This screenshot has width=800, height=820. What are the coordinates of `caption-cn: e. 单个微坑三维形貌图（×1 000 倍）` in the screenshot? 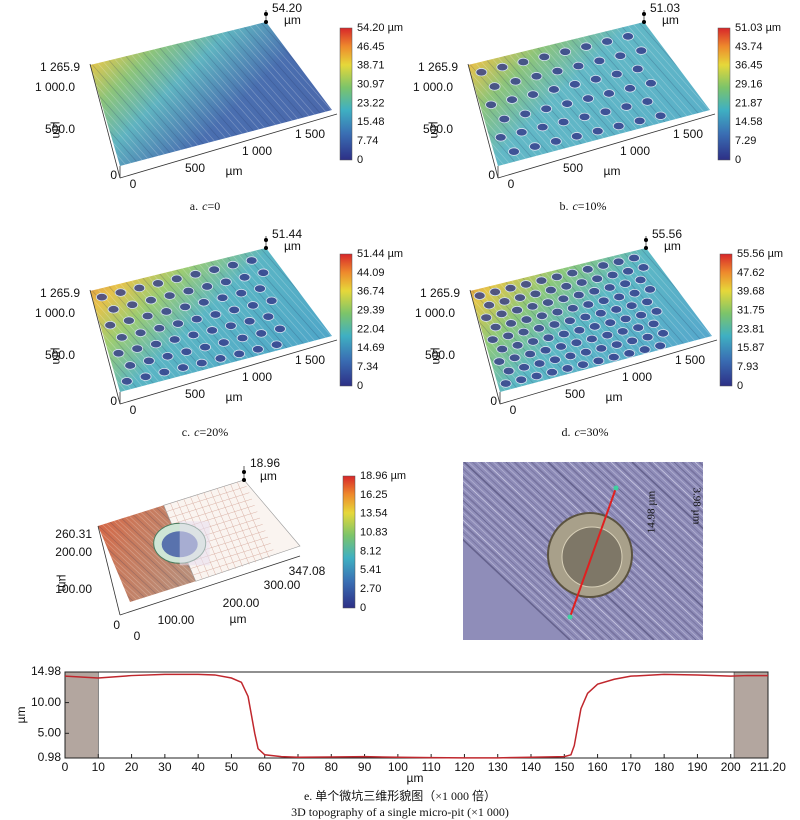 It's located at (400, 795).